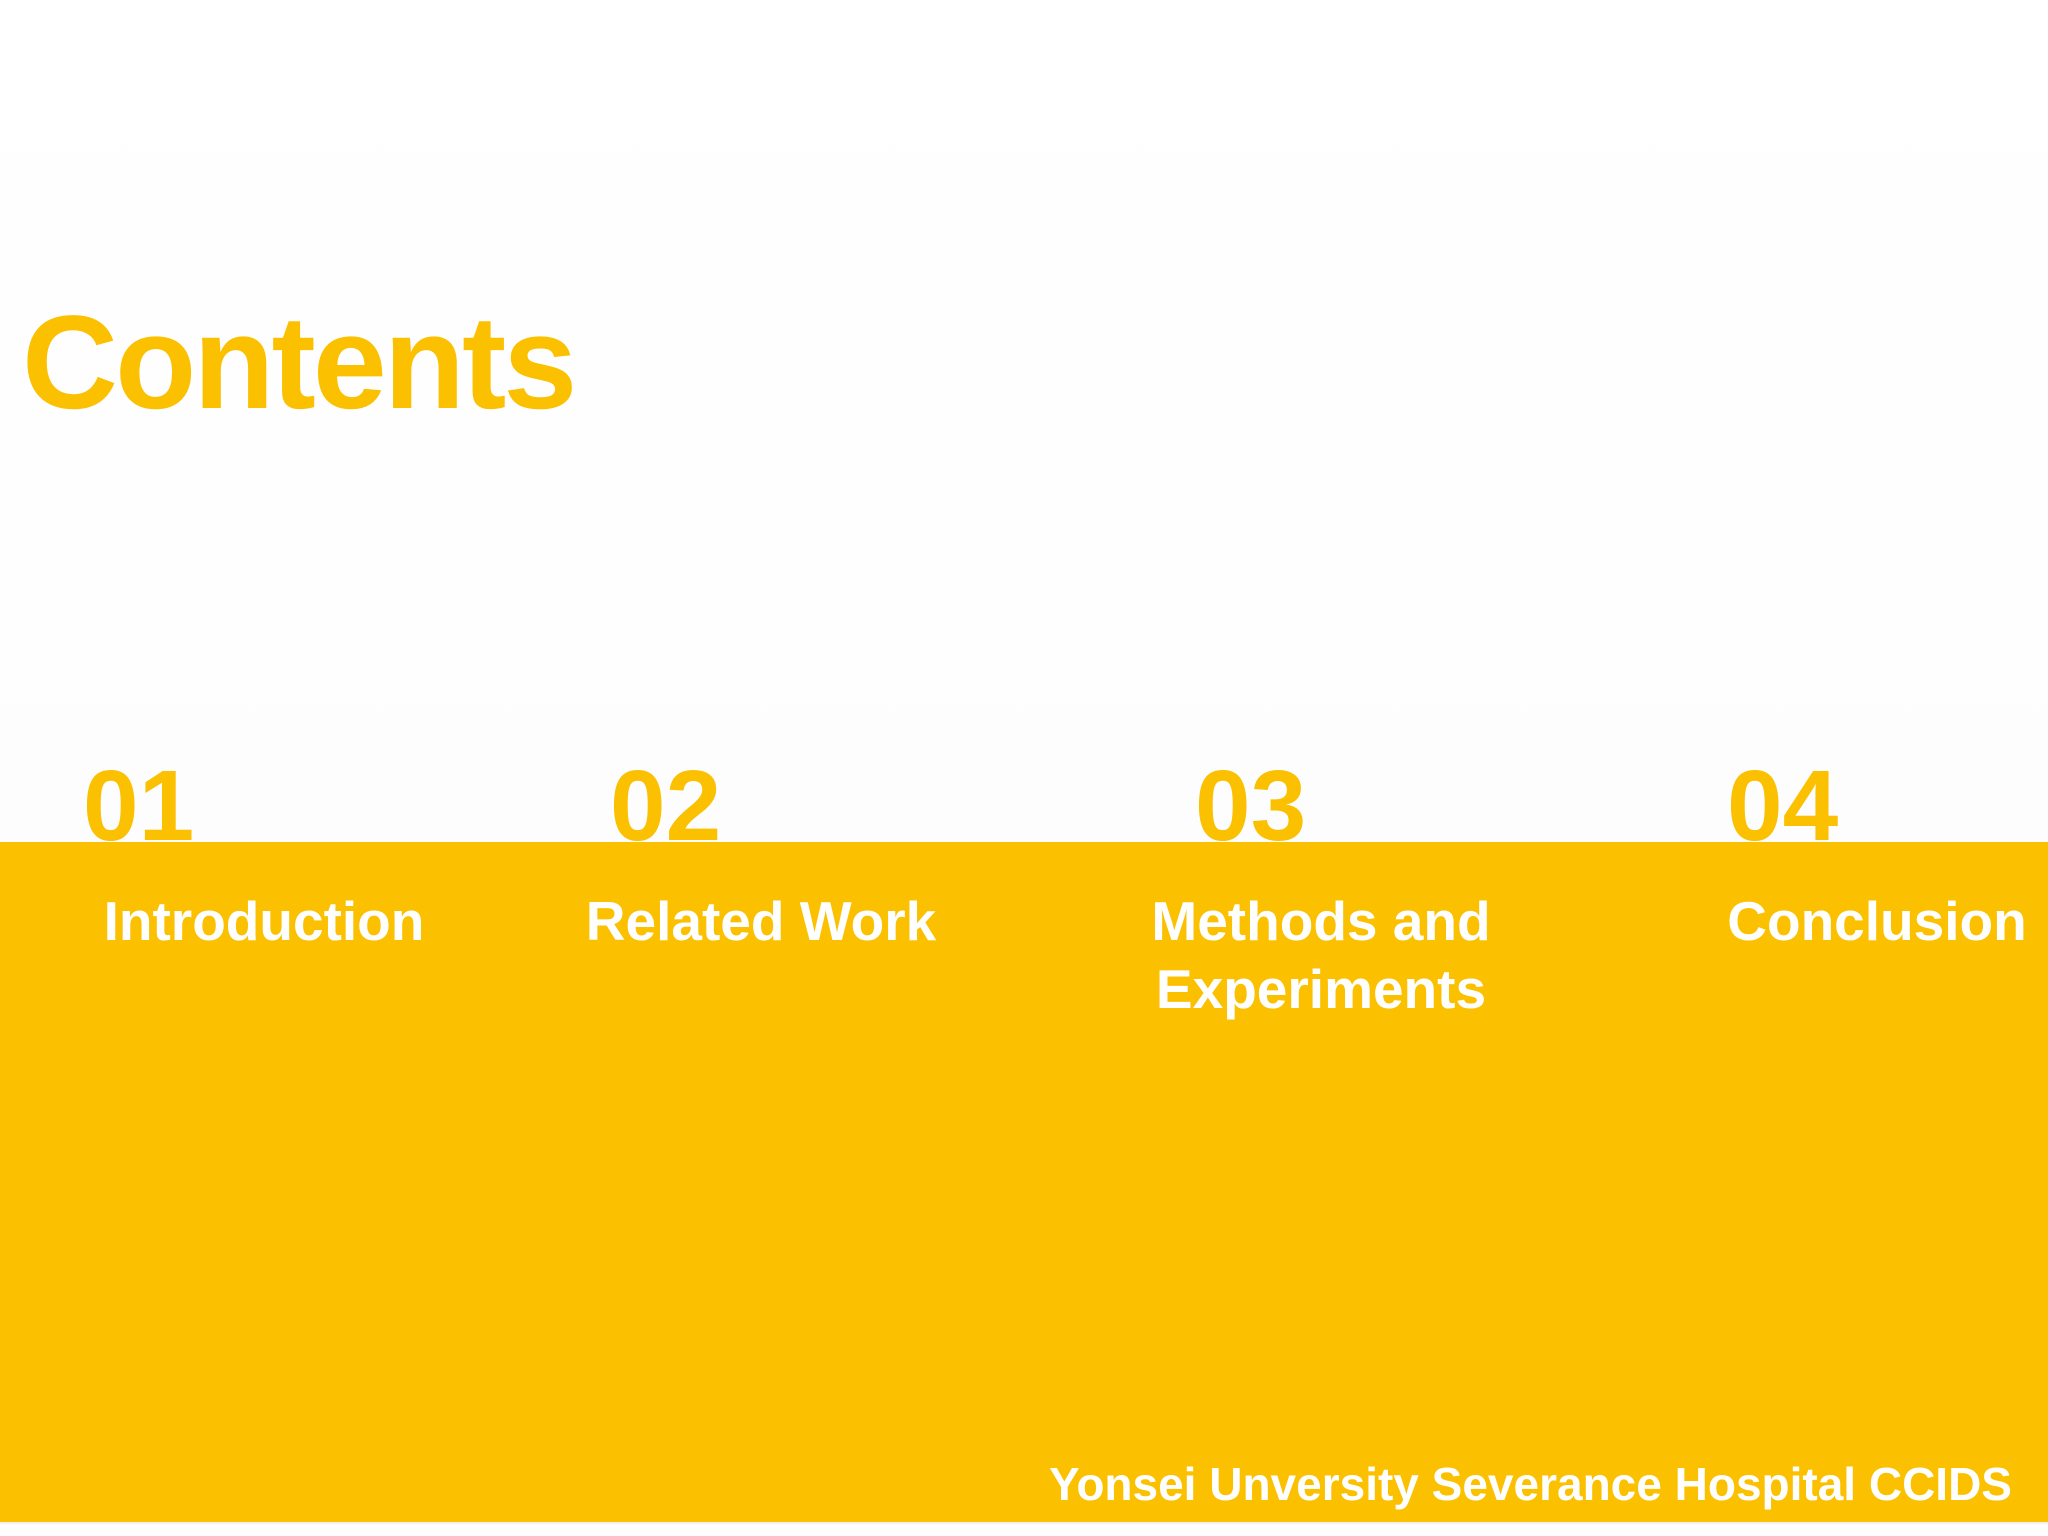 The width and height of the screenshot is (2048, 1536). I want to click on toc-label-conclusion: Conclusion, so click(1877, 921).